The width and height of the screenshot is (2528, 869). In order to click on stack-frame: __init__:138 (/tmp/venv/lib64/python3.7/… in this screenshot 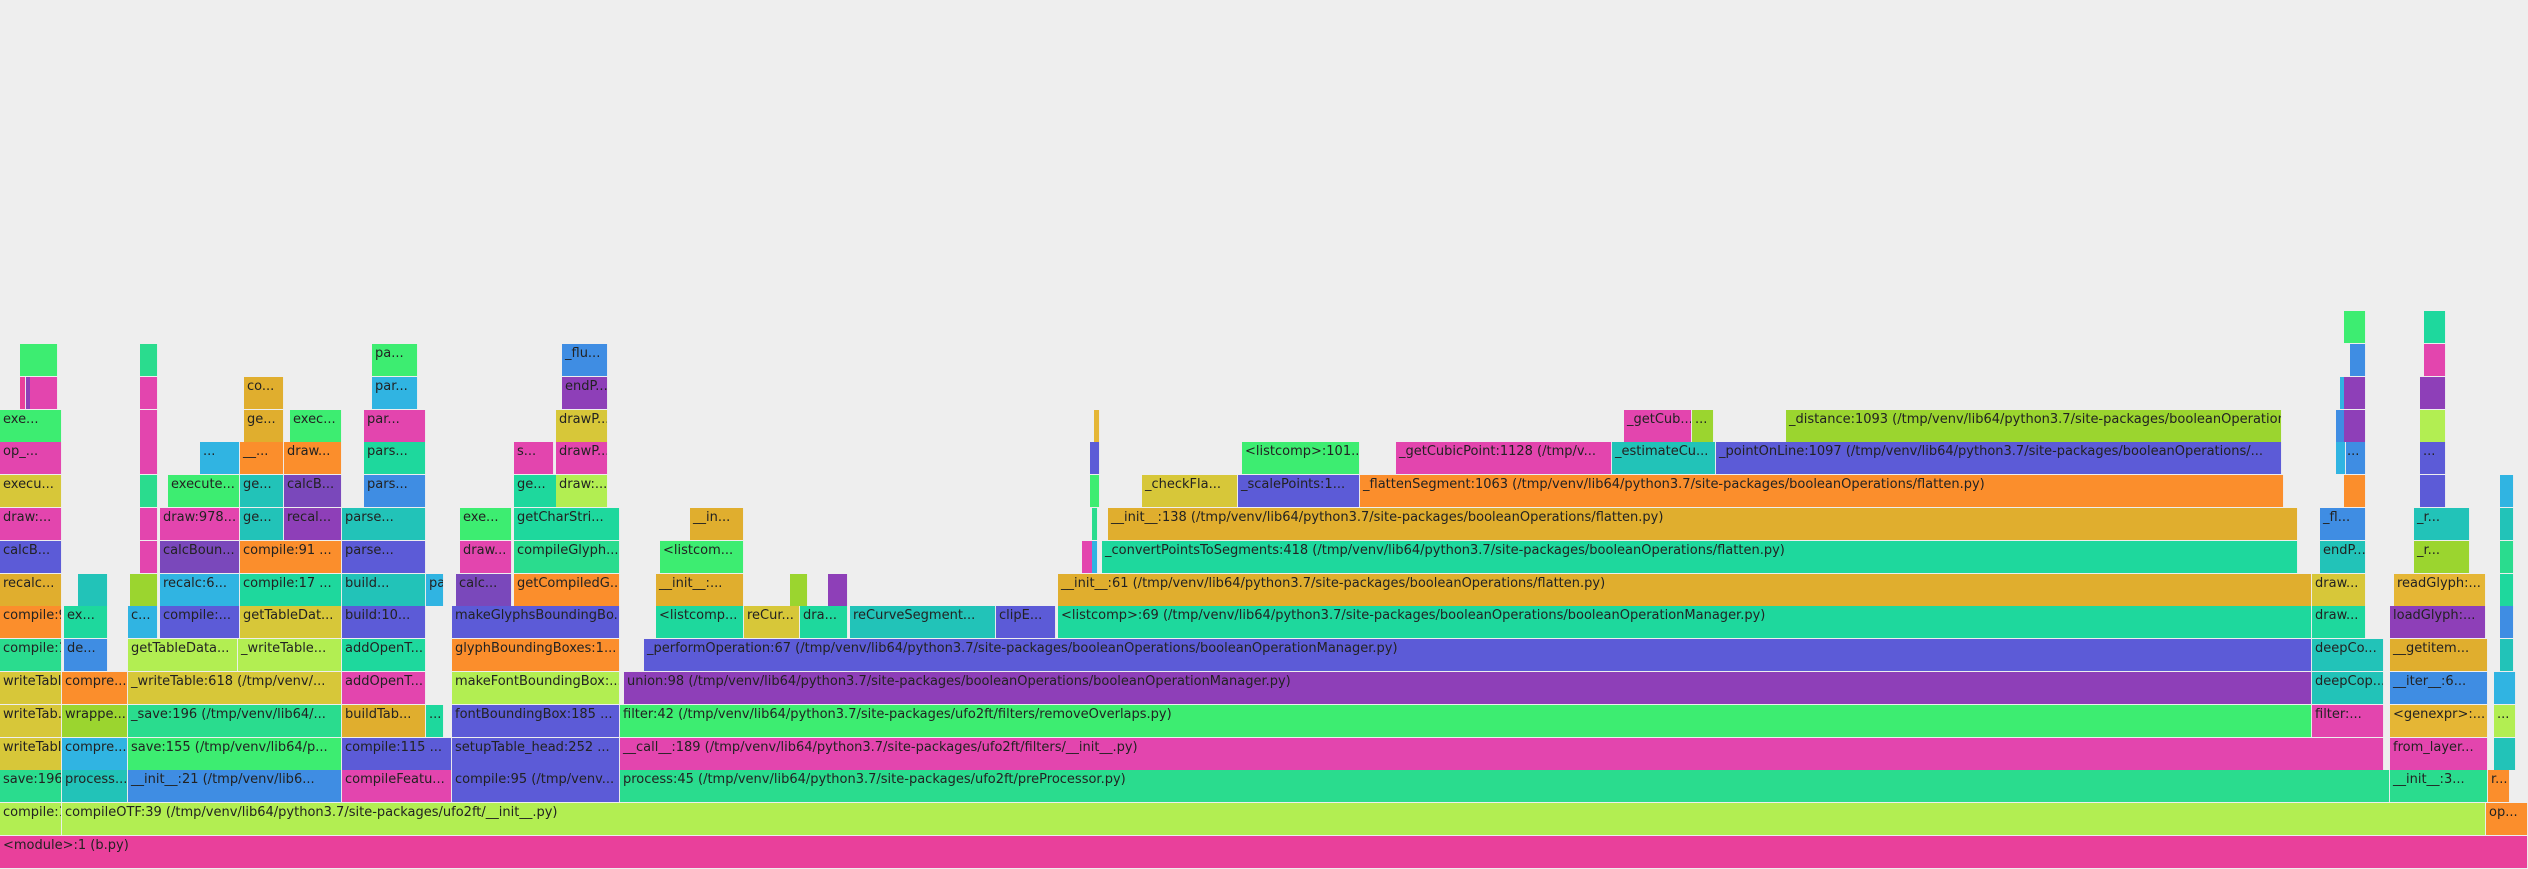, I will do `click(1703, 524)`.